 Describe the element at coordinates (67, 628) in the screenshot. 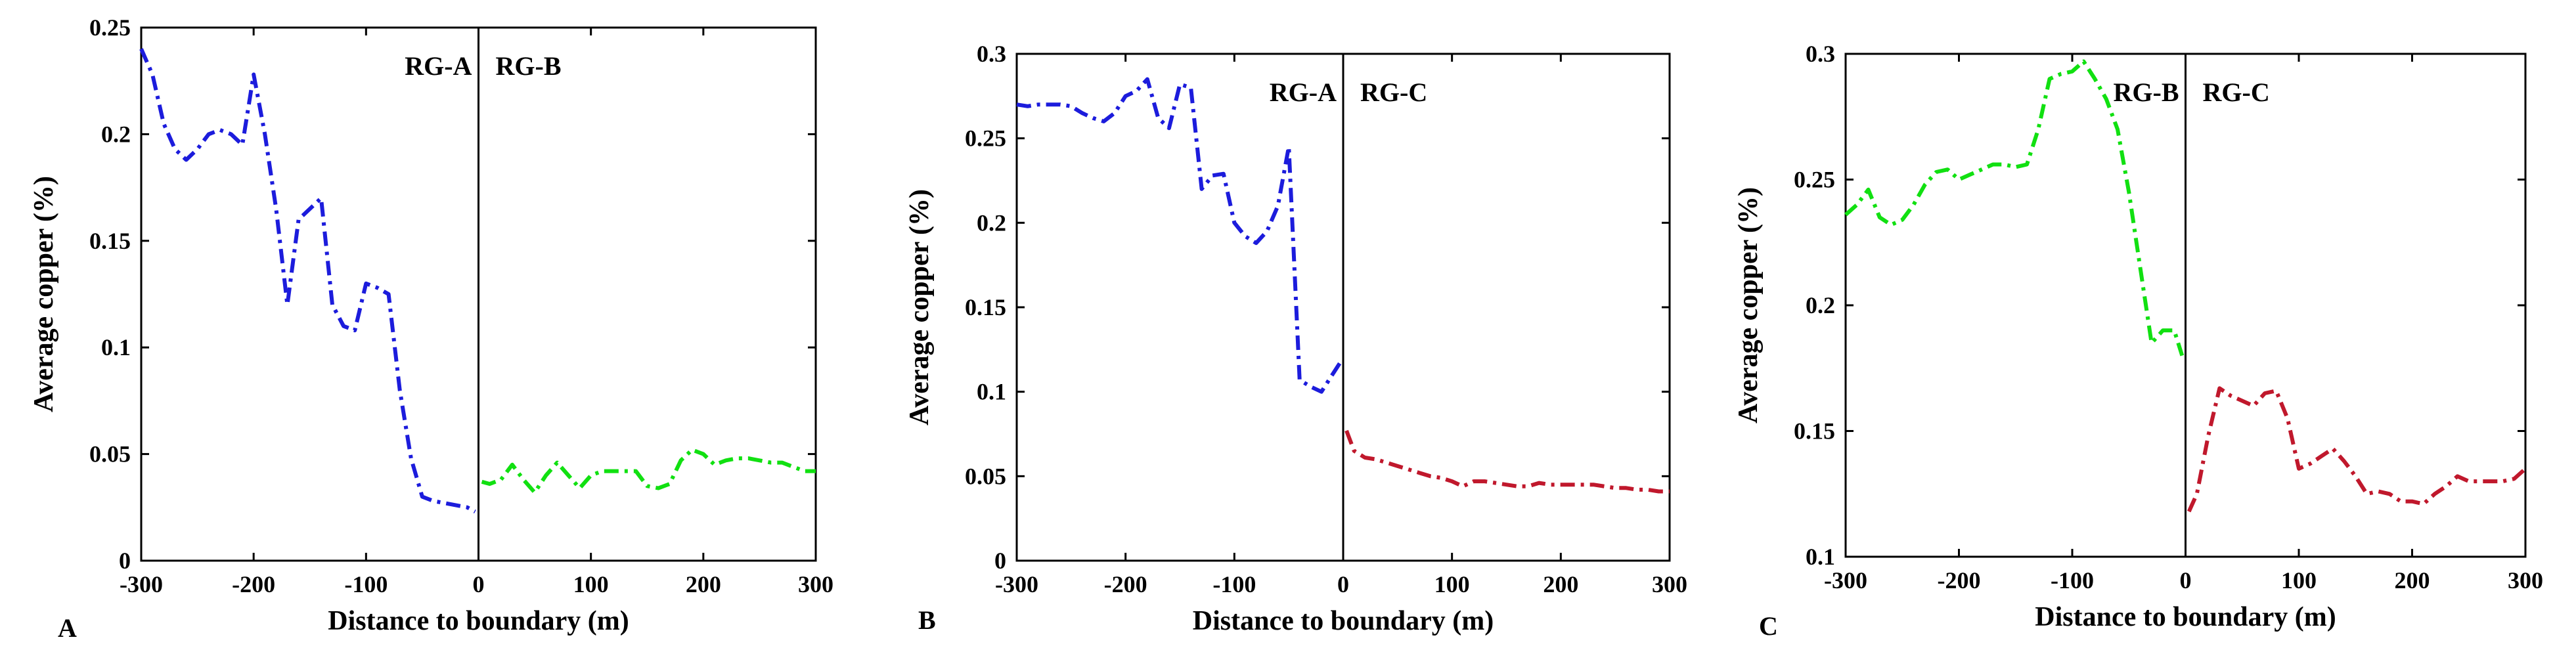

I see `panel-label: A` at that location.